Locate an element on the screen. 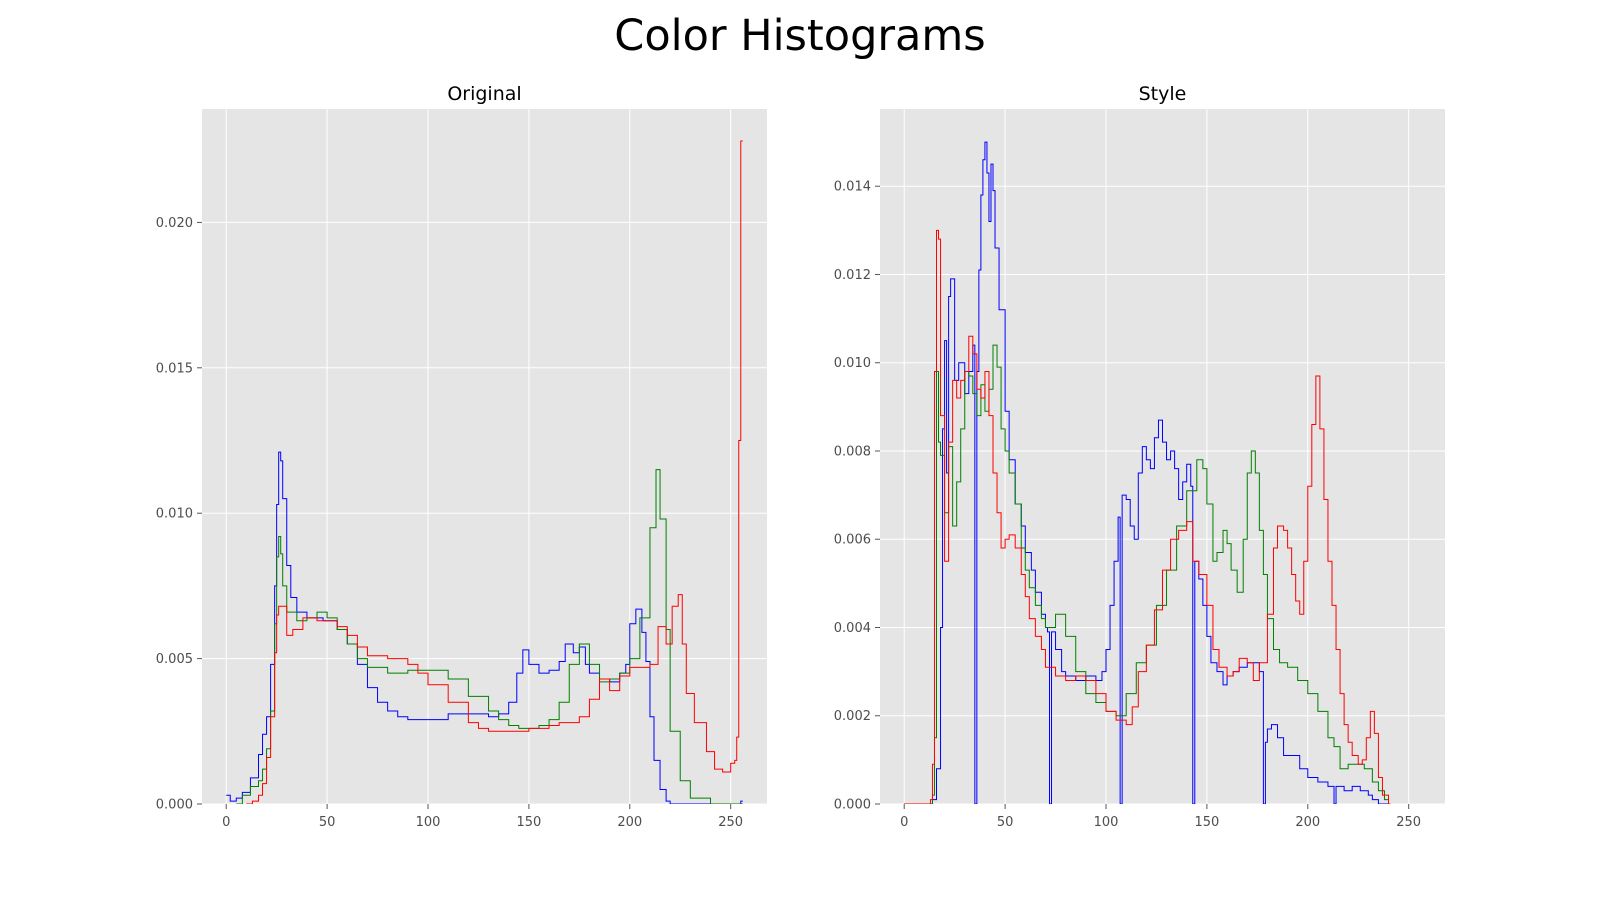 The width and height of the screenshot is (1600, 904). y-tick-label: 0.005 is located at coordinates (174, 659).